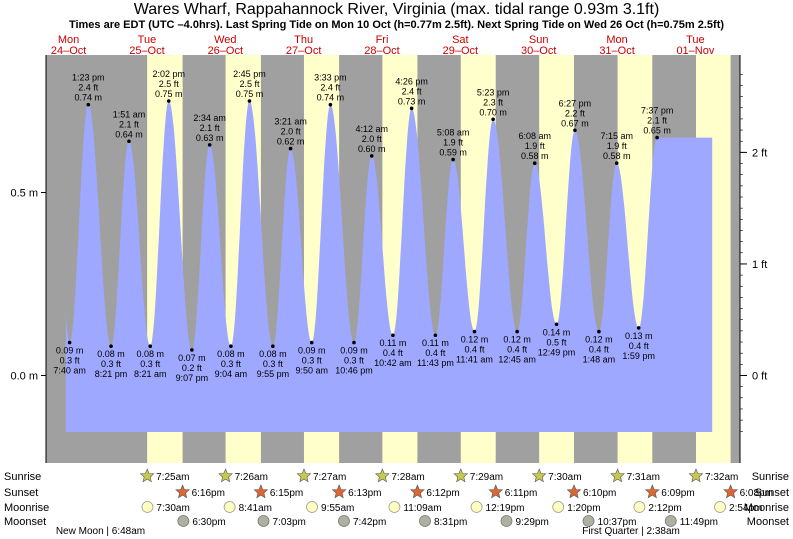  What do you see at coordinates (435, 363) in the screenshot?
I see `low-tide-time: 11:43 pm` at bounding box center [435, 363].